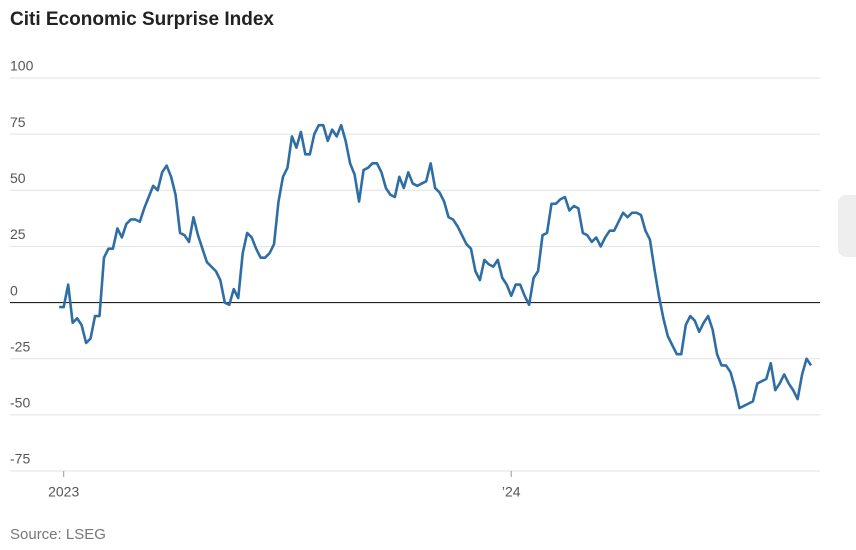  What do you see at coordinates (18, 234) in the screenshot?
I see `y-tick-label: 25` at bounding box center [18, 234].